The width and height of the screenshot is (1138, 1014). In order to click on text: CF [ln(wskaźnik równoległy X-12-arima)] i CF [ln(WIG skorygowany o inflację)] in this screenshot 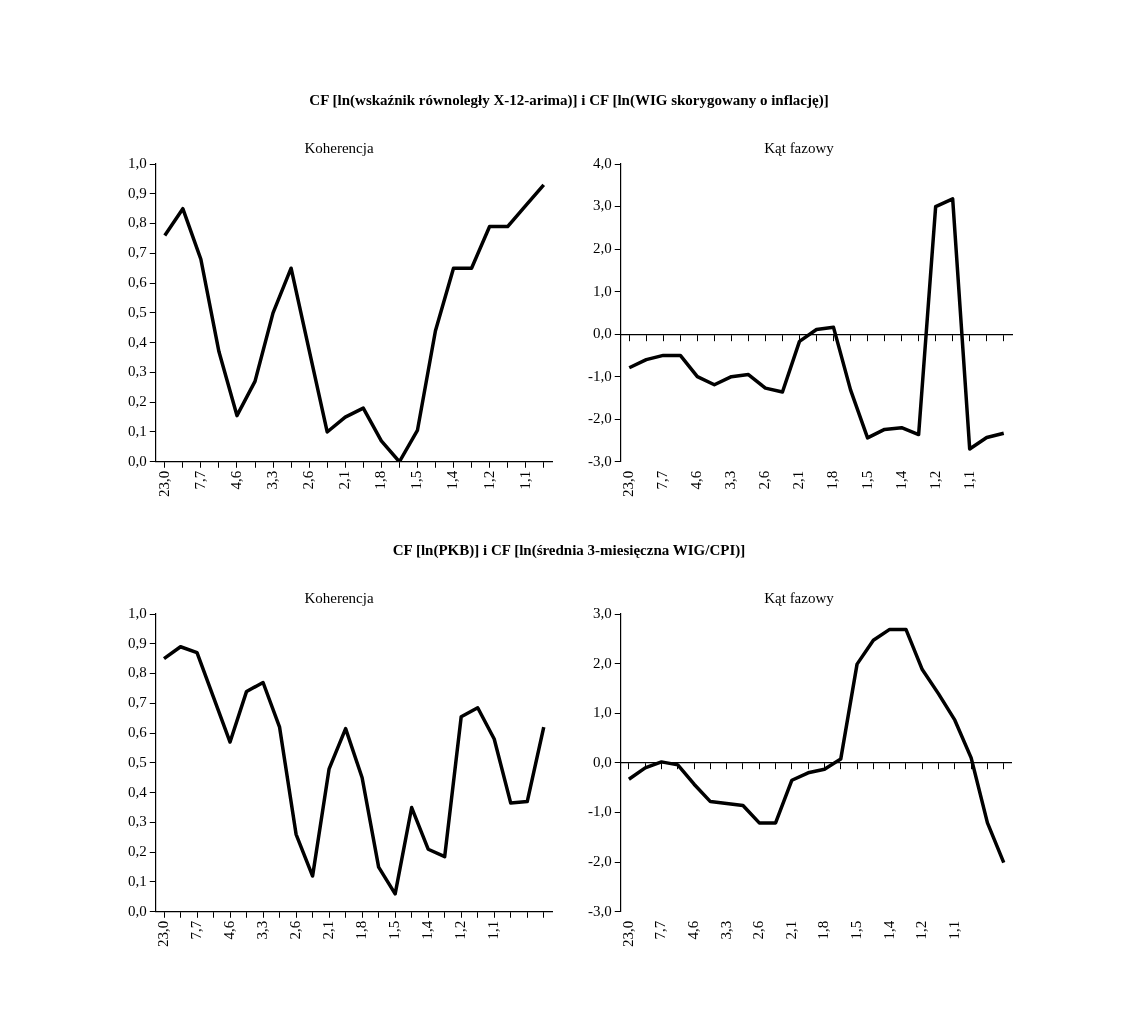, I will do `click(569, 100)`.